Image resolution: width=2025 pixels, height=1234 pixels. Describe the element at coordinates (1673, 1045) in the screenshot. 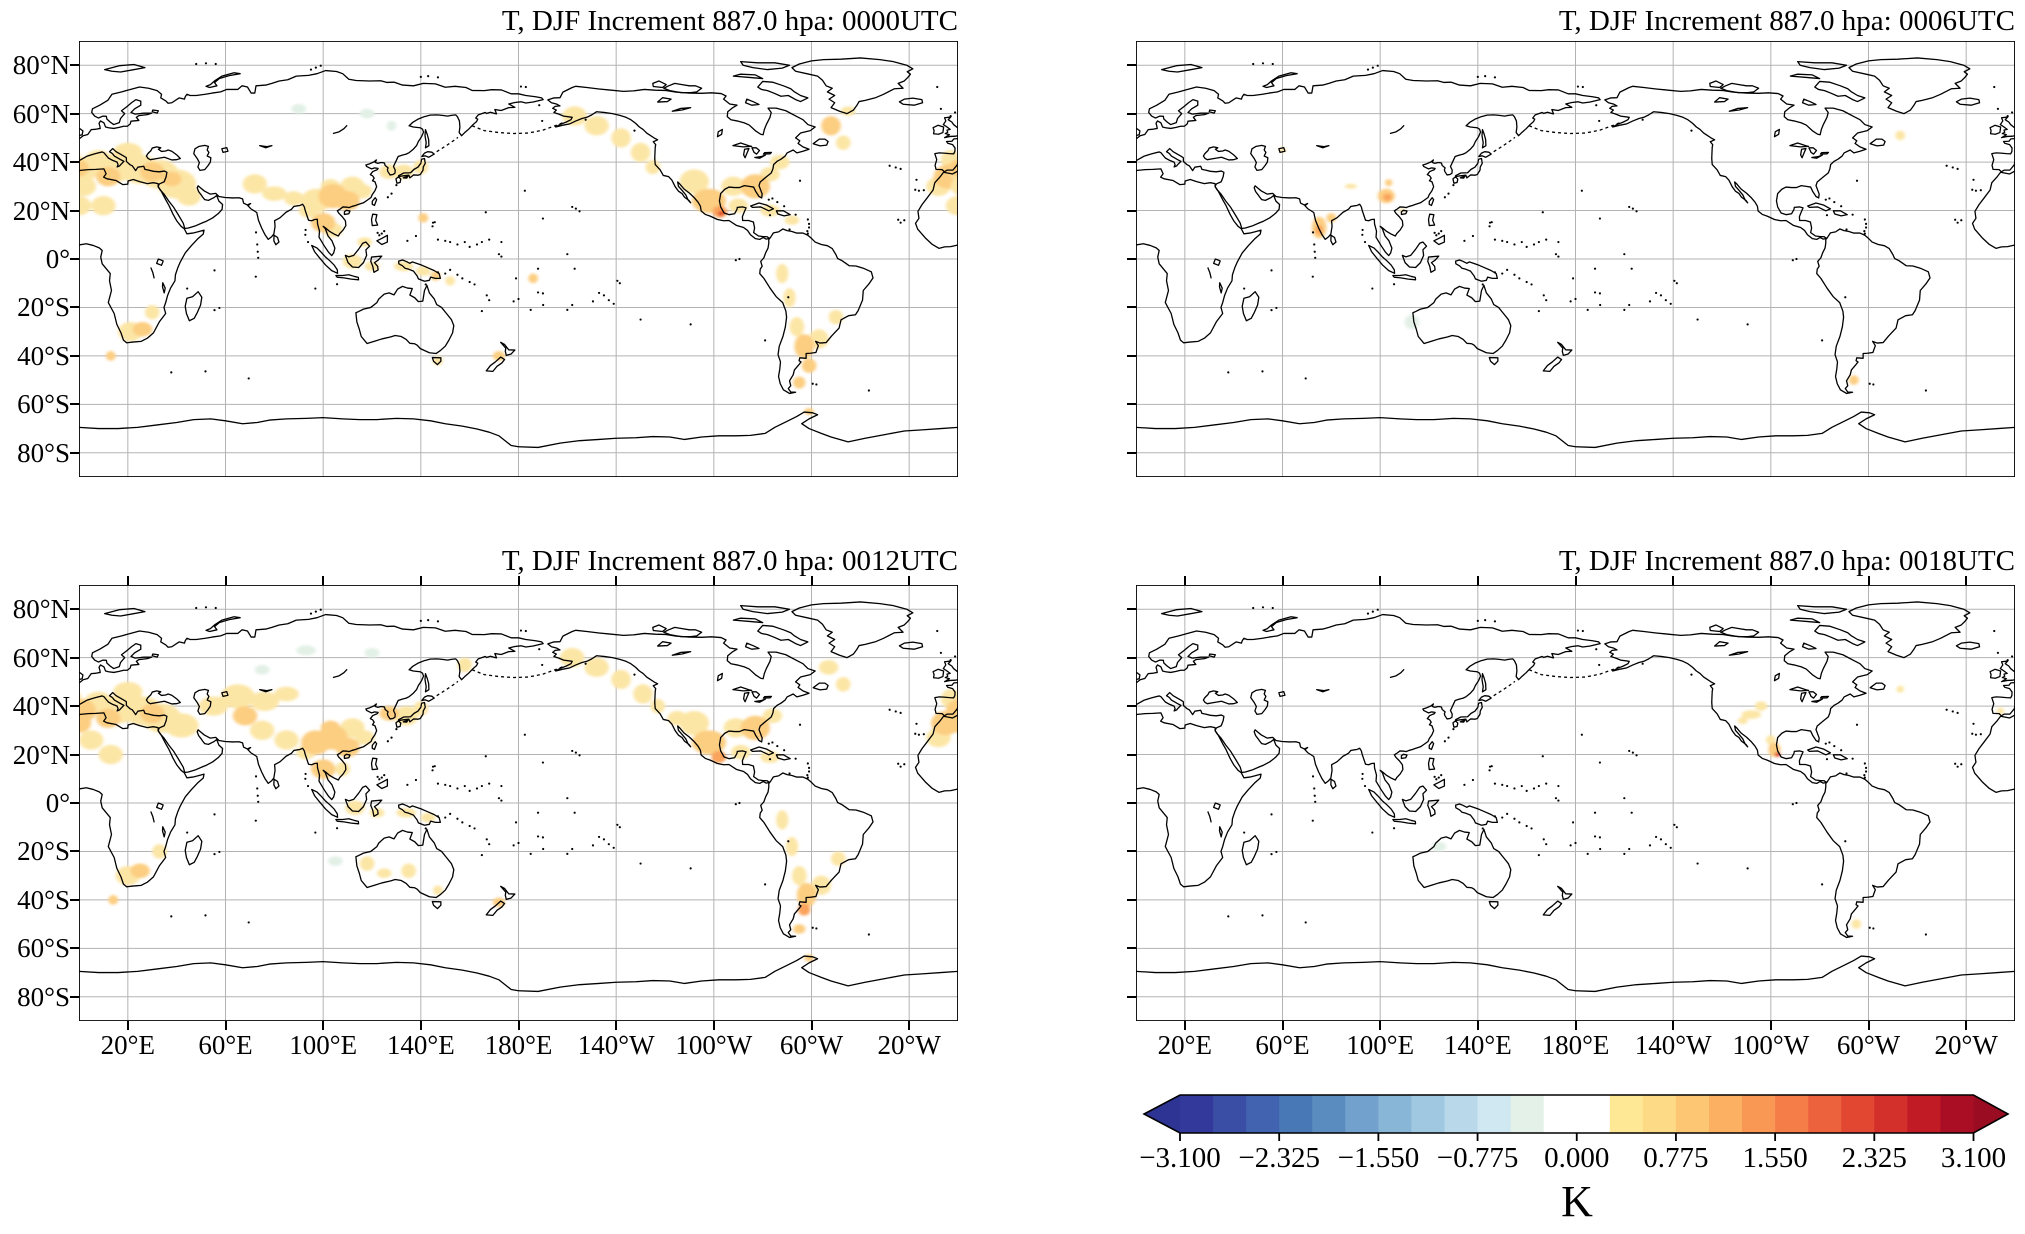

I see `lon-tick-label: 140°W` at that location.